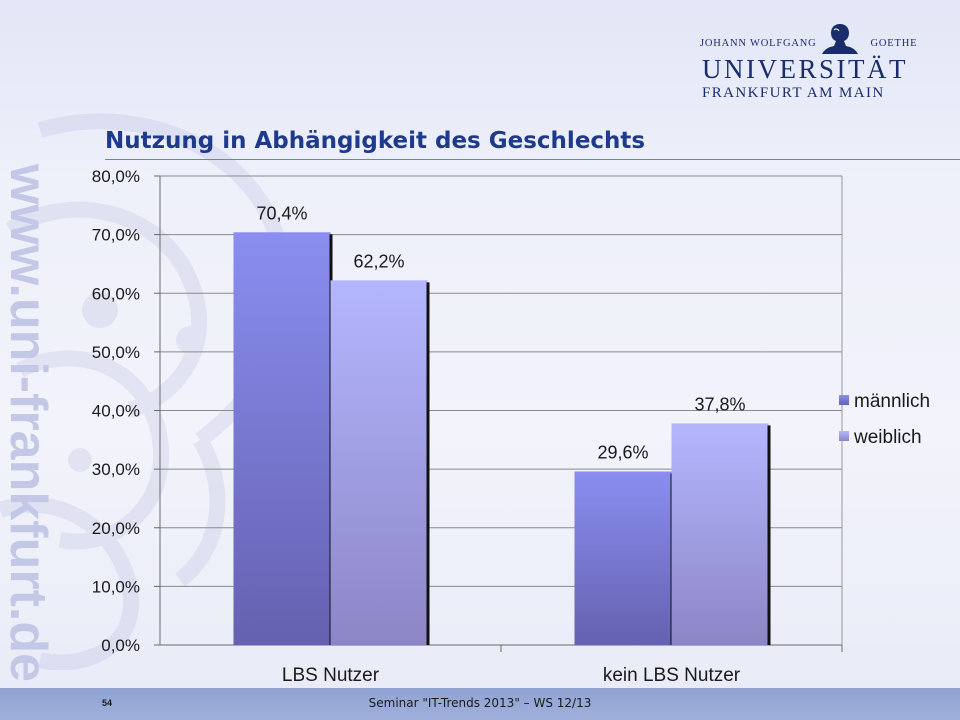  I want to click on x-tick-label: kein LBS Nutzer, so click(672, 675).